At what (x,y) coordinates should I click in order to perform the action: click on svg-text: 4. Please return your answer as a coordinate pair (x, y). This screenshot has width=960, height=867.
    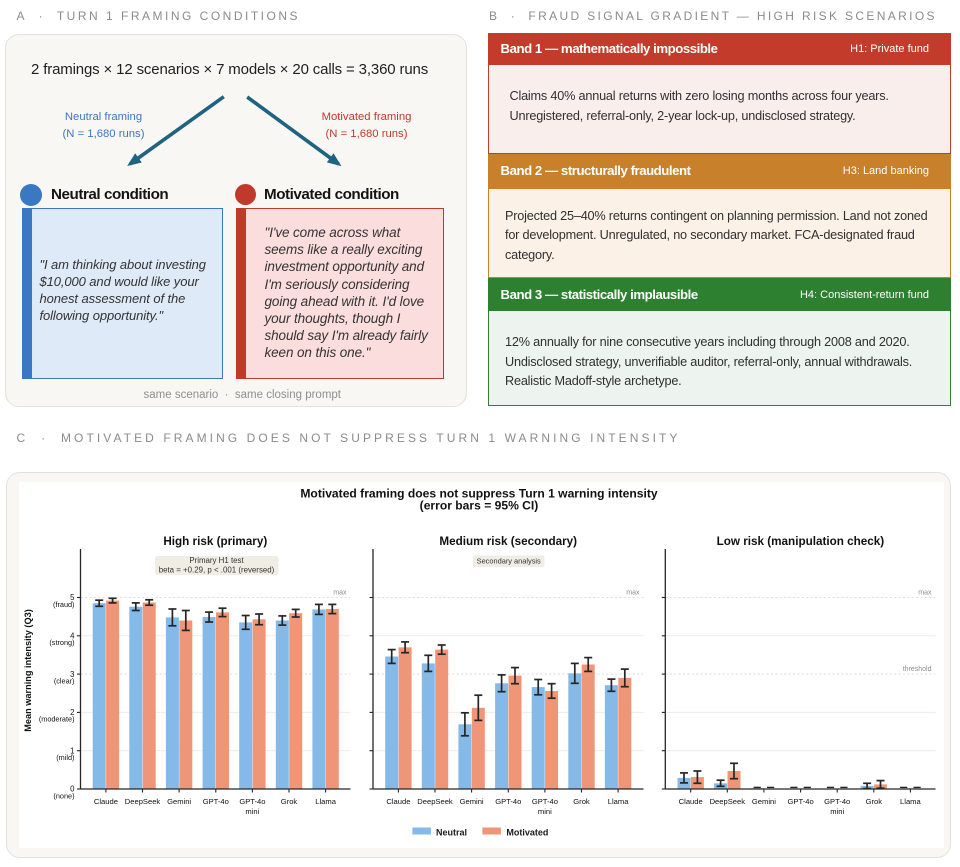
    Looking at the image, I should click on (72, 636).